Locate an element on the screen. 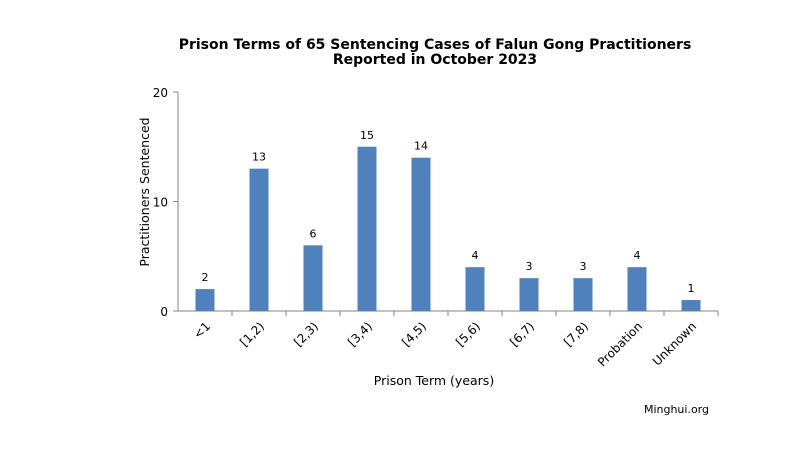 The width and height of the screenshot is (800, 450). x-tick-label: Probation is located at coordinates (620, 344).